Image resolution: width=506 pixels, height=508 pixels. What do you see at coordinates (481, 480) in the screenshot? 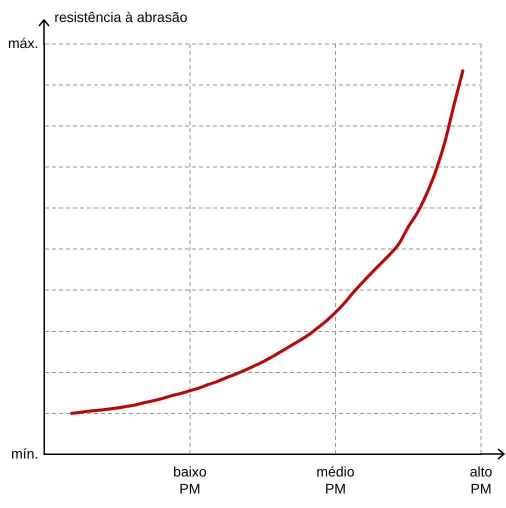
I see `x-tick-label: alto PM` at bounding box center [481, 480].